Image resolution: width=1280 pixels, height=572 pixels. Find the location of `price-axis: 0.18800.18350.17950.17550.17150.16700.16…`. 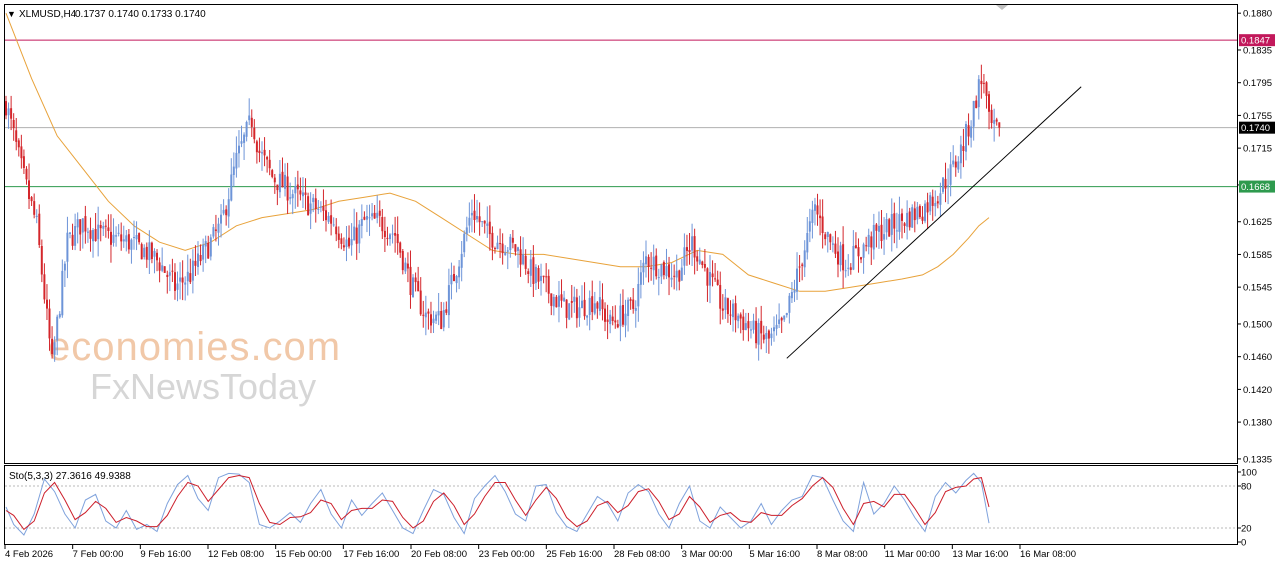

price-axis: 0.18800.18350.17950.17550.17150.16700.16… is located at coordinates (1256, 237).